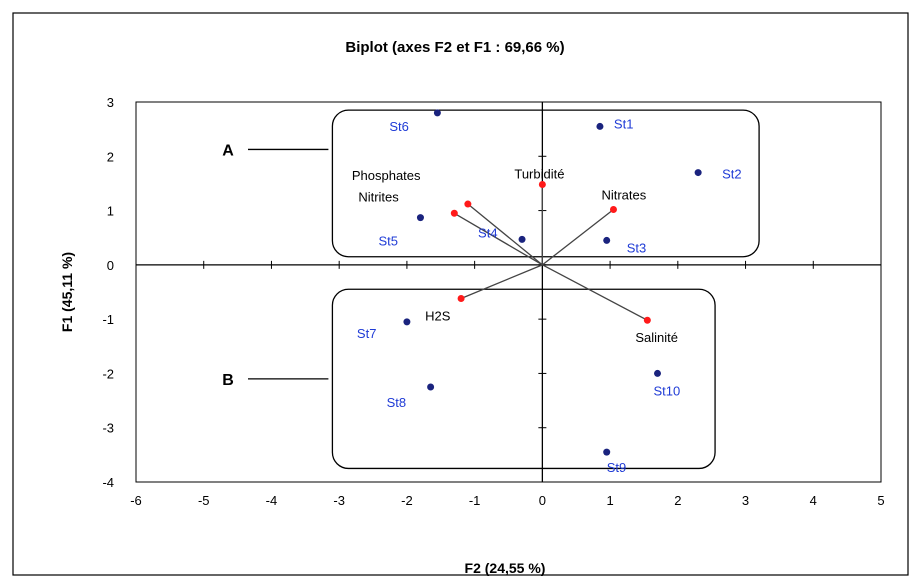 This screenshot has height=577, width=915. What do you see at coordinates (228, 150) in the screenshot?
I see `group-label-a: A` at bounding box center [228, 150].